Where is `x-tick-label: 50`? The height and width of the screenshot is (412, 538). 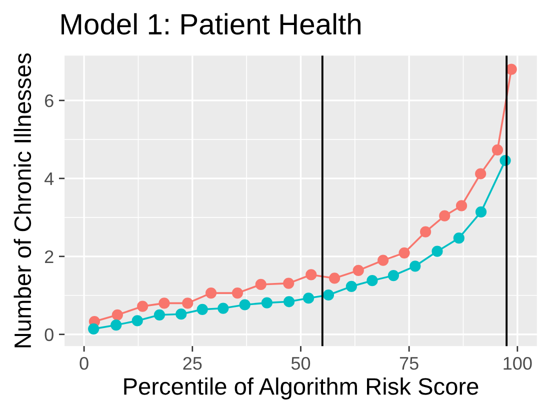 x-tick-label: 50 is located at coordinates (300, 363).